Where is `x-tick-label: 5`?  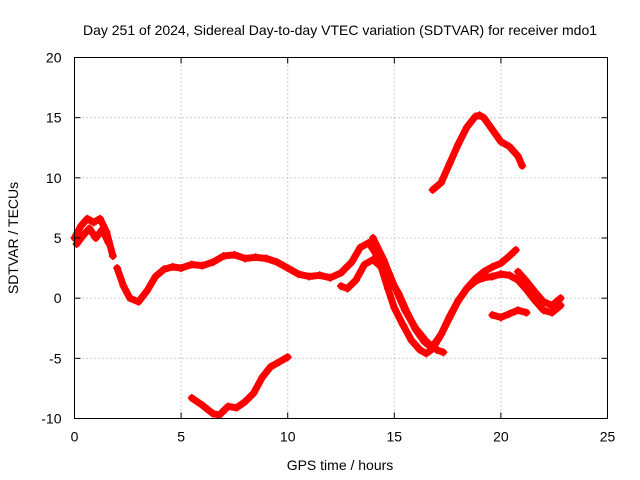 x-tick-label: 5 is located at coordinates (181, 437).